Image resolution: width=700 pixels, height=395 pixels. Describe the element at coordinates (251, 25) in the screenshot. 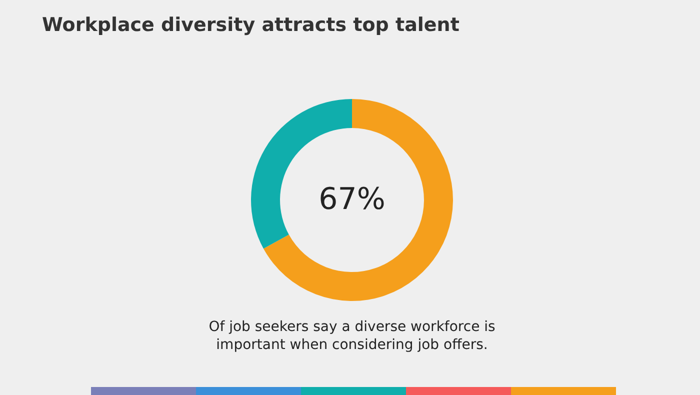

I see `chart-title: Workplace diversity attracts top talent` at that location.